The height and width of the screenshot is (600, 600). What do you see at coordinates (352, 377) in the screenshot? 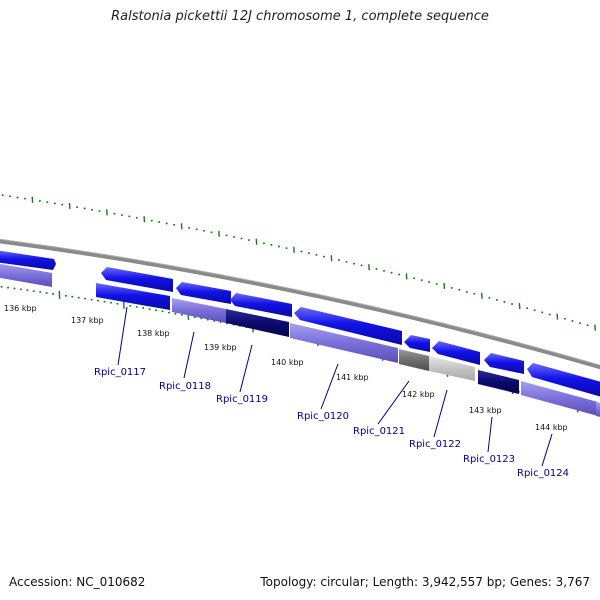
I see `scale-label-141: 141 kbp` at bounding box center [352, 377].